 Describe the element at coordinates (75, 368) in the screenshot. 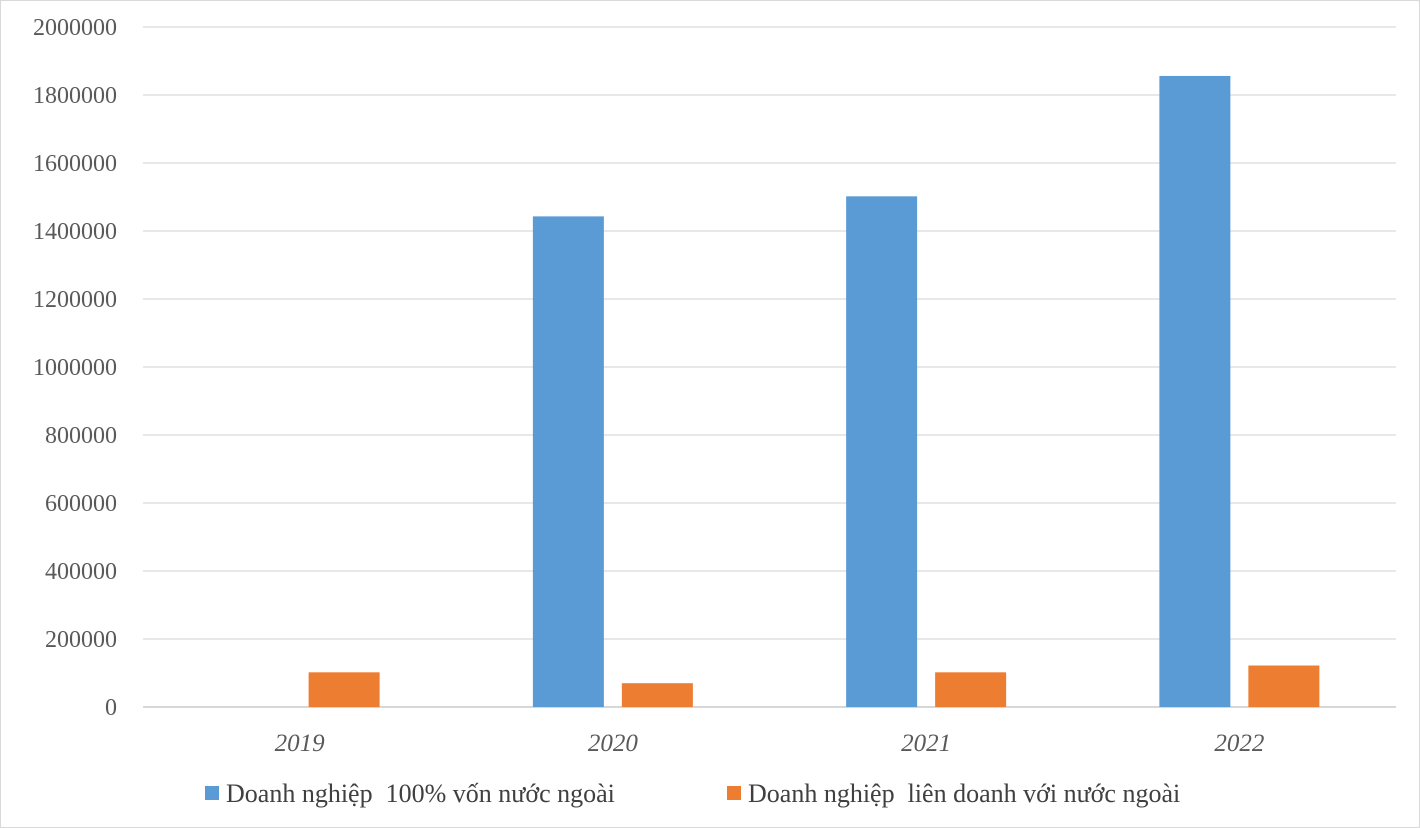

I see `y-tick-label: 1000000` at that location.